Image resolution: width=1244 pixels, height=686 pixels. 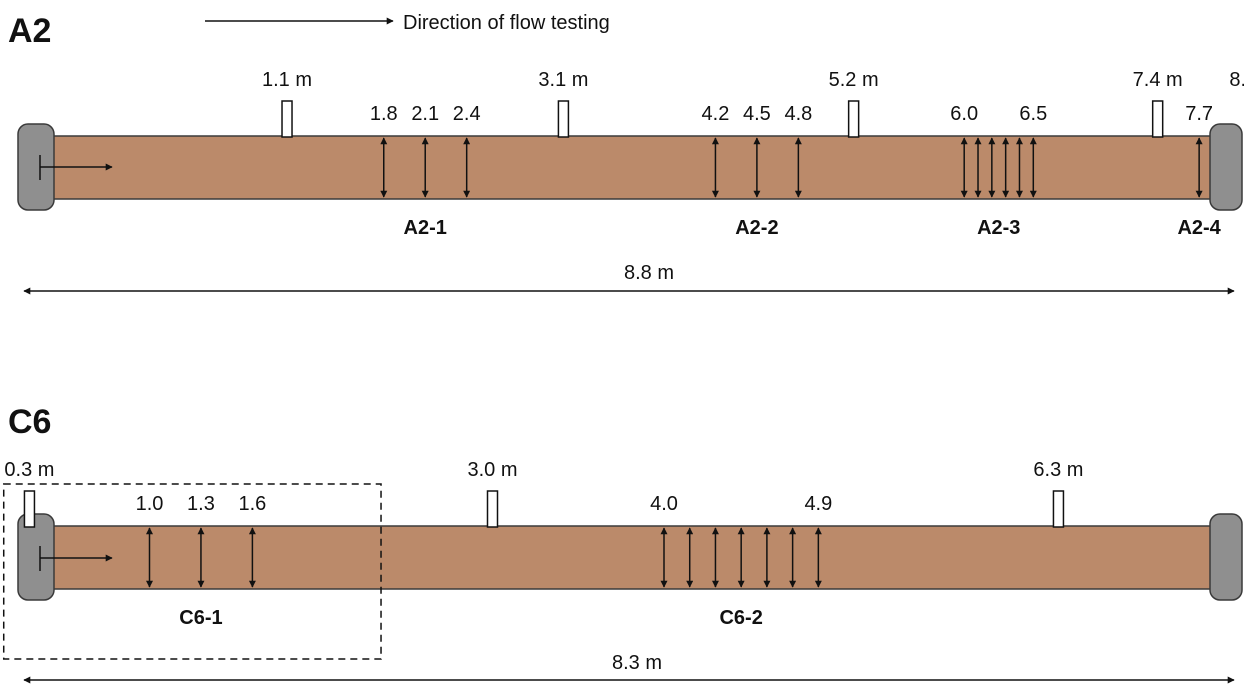 I want to click on pipe-c6-measurement-label: 4.0, so click(x=664, y=504).